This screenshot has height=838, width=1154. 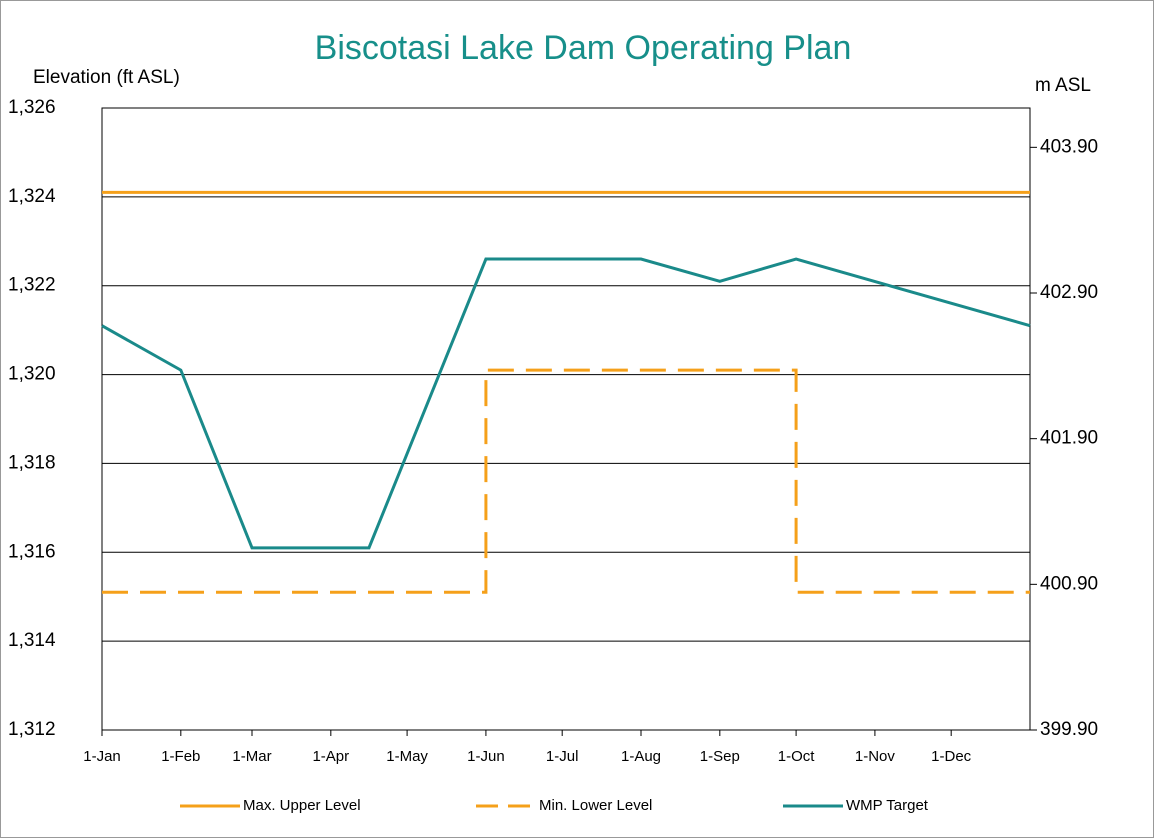 What do you see at coordinates (797, 756) in the screenshot?
I see `x-tick-label: 1-Oct` at bounding box center [797, 756].